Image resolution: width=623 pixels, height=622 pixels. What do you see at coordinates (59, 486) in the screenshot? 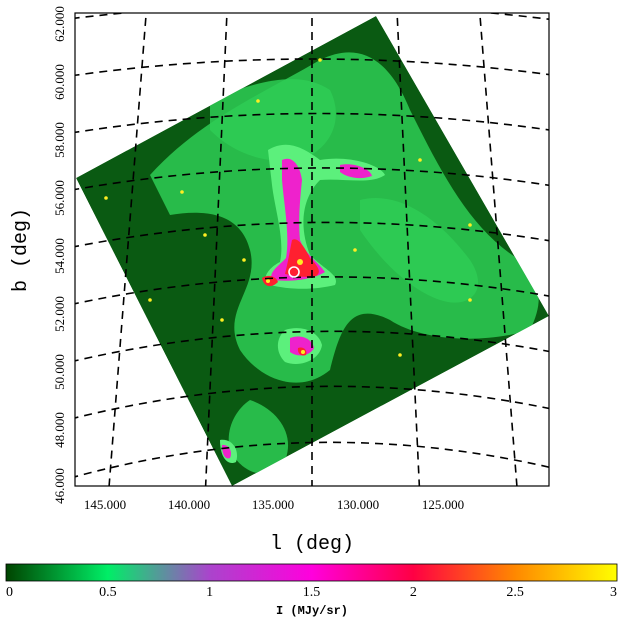
I see `y-tick-label: 46.000` at bounding box center [59, 486].